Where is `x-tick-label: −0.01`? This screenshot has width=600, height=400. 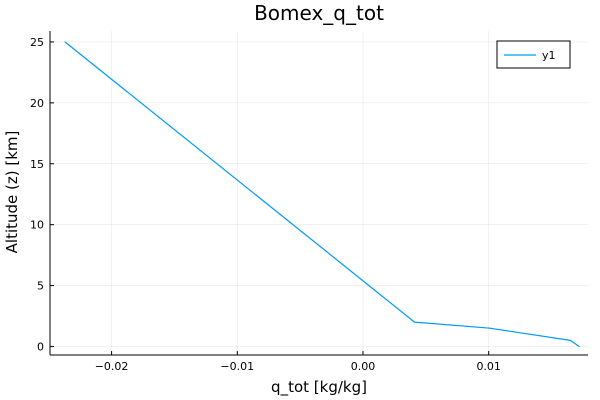
x-tick-label: −0.01 is located at coordinates (237, 366).